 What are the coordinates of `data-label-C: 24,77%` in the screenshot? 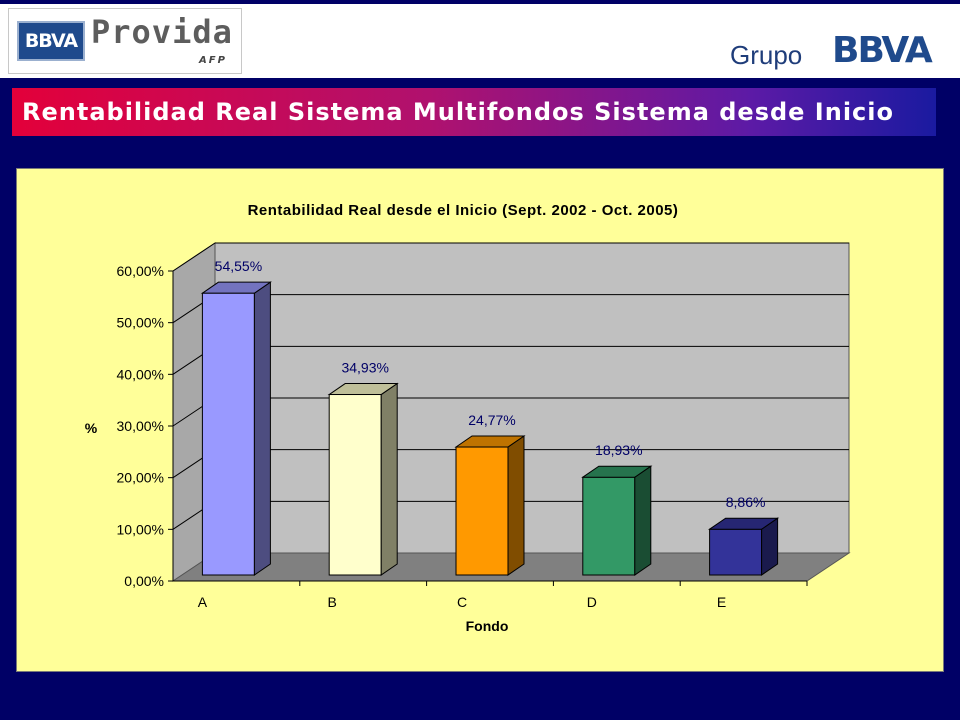 It's located at (491, 420).